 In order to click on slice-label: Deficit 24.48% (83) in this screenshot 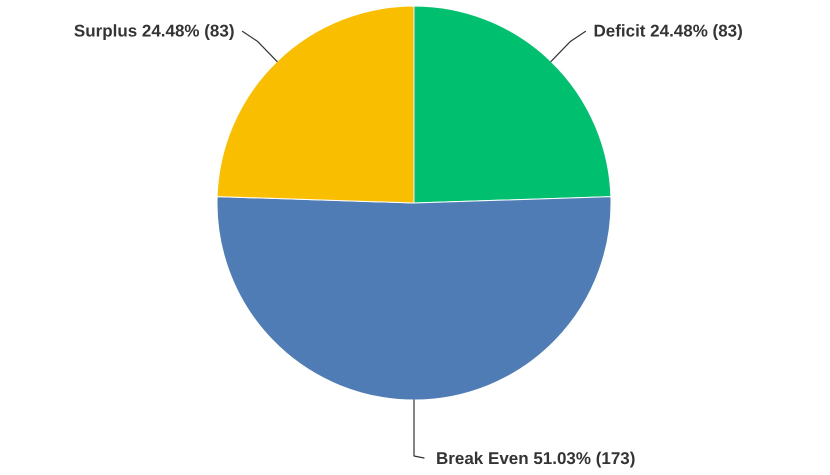, I will do `click(668, 30)`.